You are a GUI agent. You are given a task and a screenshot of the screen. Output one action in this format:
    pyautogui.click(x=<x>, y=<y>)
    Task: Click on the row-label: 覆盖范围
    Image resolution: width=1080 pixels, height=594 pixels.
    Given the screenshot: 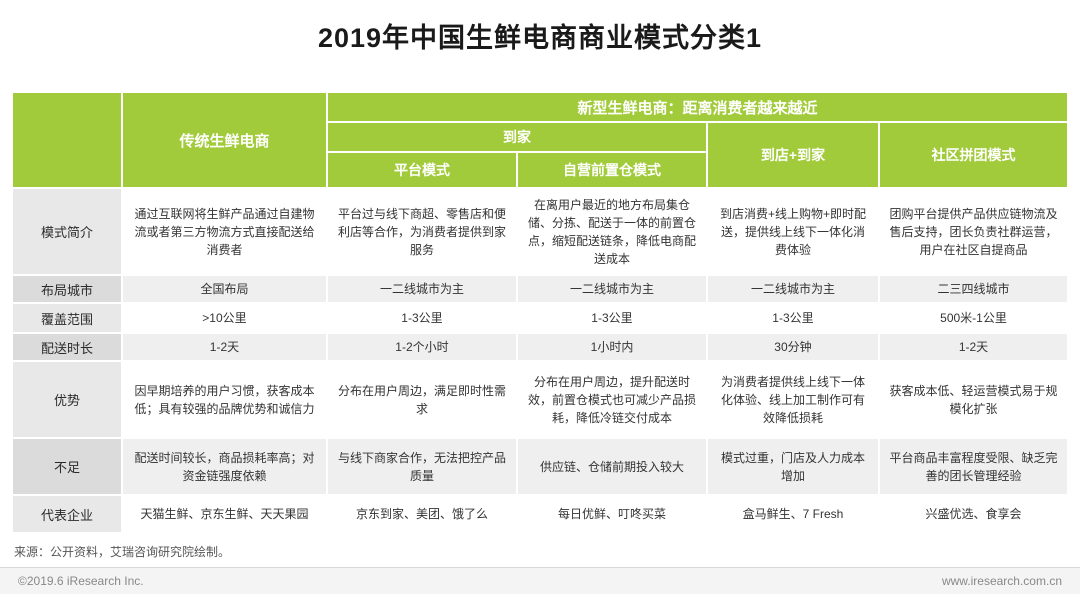 What is the action you would take?
    pyautogui.click(x=66, y=318)
    